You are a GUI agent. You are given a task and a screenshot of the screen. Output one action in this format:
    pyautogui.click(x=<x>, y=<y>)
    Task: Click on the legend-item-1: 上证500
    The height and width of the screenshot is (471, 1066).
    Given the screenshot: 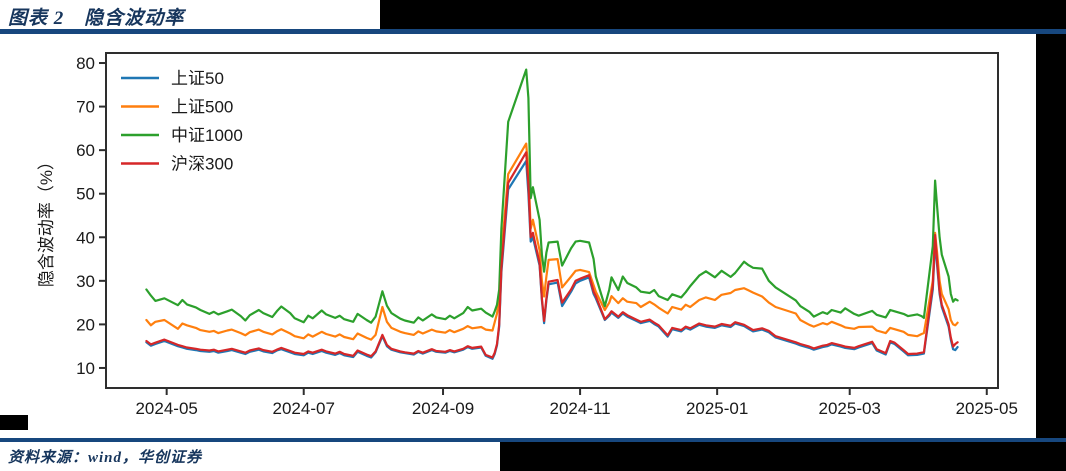 What is the action you would take?
    pyautogui.click(x=177, y=107)
    